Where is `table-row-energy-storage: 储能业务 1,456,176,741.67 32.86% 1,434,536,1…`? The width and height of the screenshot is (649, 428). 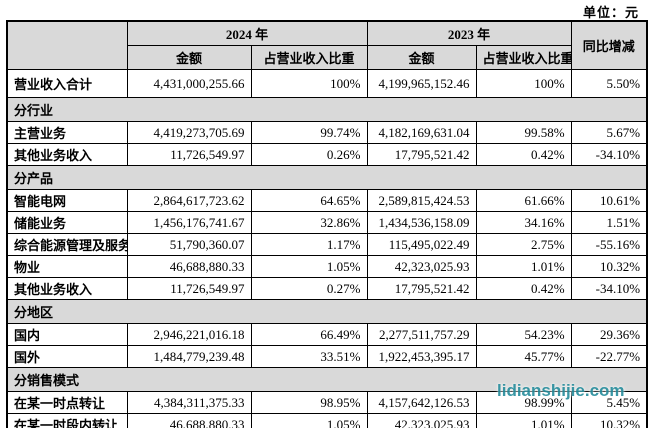
table-row-energy-storage: 储能业务 1,456,176,741.67 32.86% 1,434,536,1… is located at coordinates (327, 222).